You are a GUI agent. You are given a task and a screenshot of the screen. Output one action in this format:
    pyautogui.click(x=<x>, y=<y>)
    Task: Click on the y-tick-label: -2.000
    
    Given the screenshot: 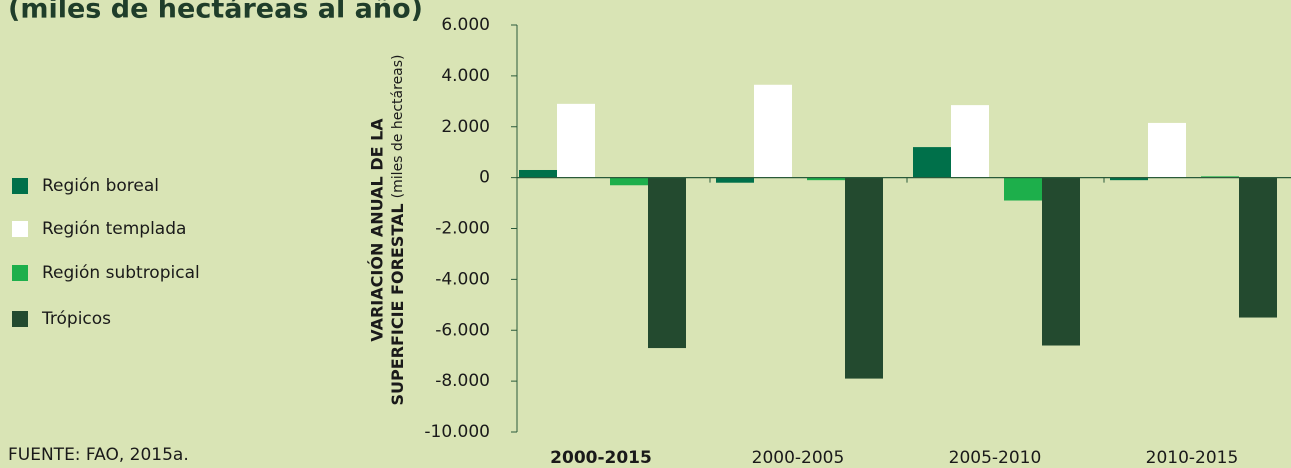 What is the action you would take?
    pyautogui.click(x=462, y=229)
    